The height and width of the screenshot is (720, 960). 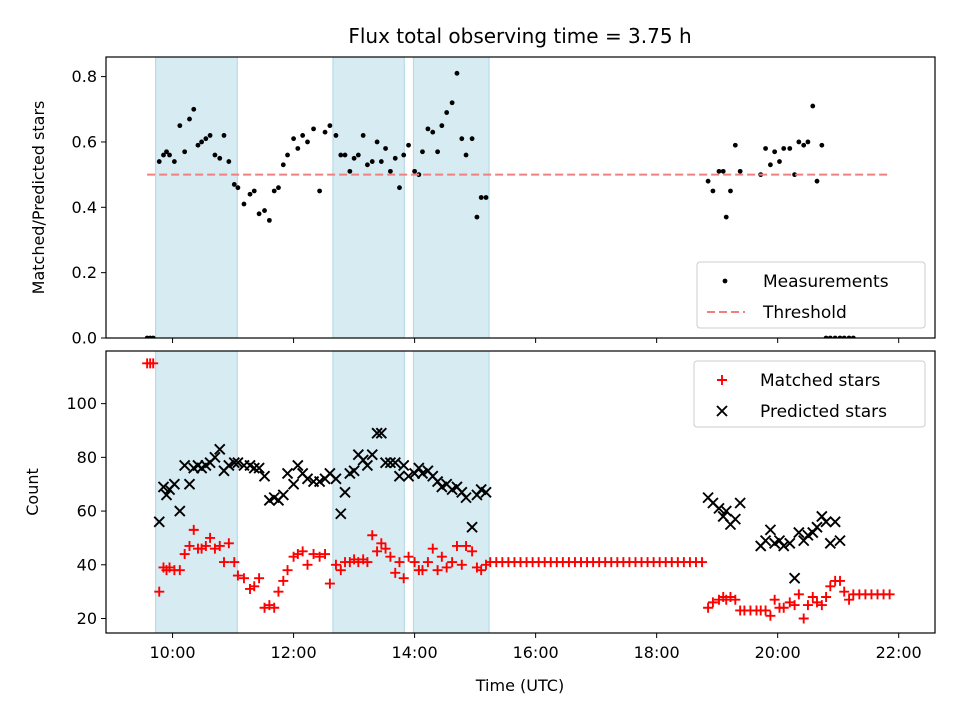 I want to click on y-tick-label: 60, so click(x=87, y=511).